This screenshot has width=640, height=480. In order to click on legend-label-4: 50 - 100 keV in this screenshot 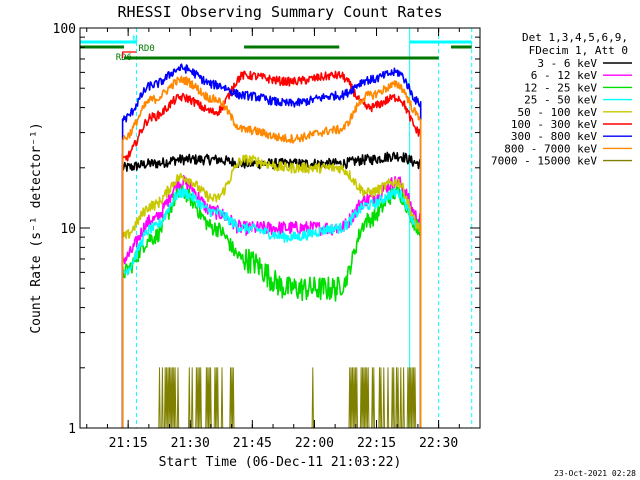, I will do `click(558, 112)`.